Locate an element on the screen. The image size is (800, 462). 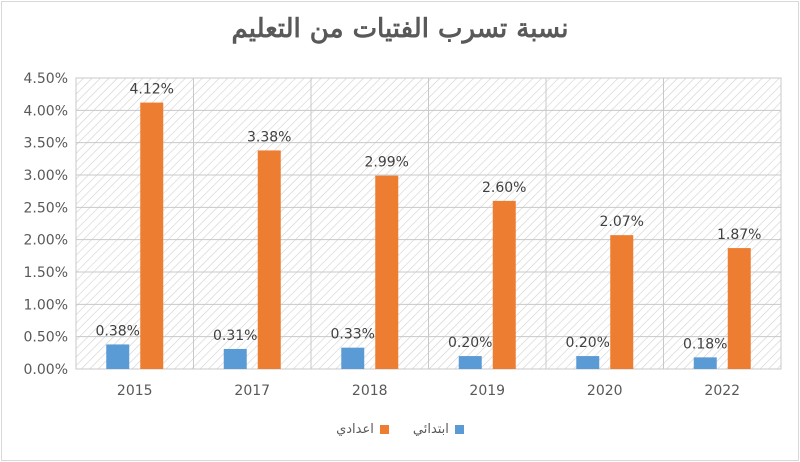
bar-primary-2022 is located at coordinates (705, 363).